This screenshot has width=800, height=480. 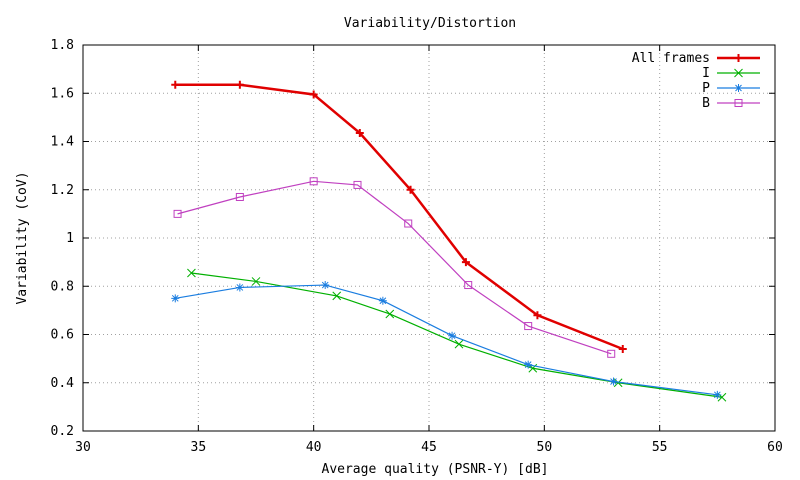 What do you see at coordinates (706, 103) in the screenshot?
I see `legend-label: B` at bounding box center [706, 103].